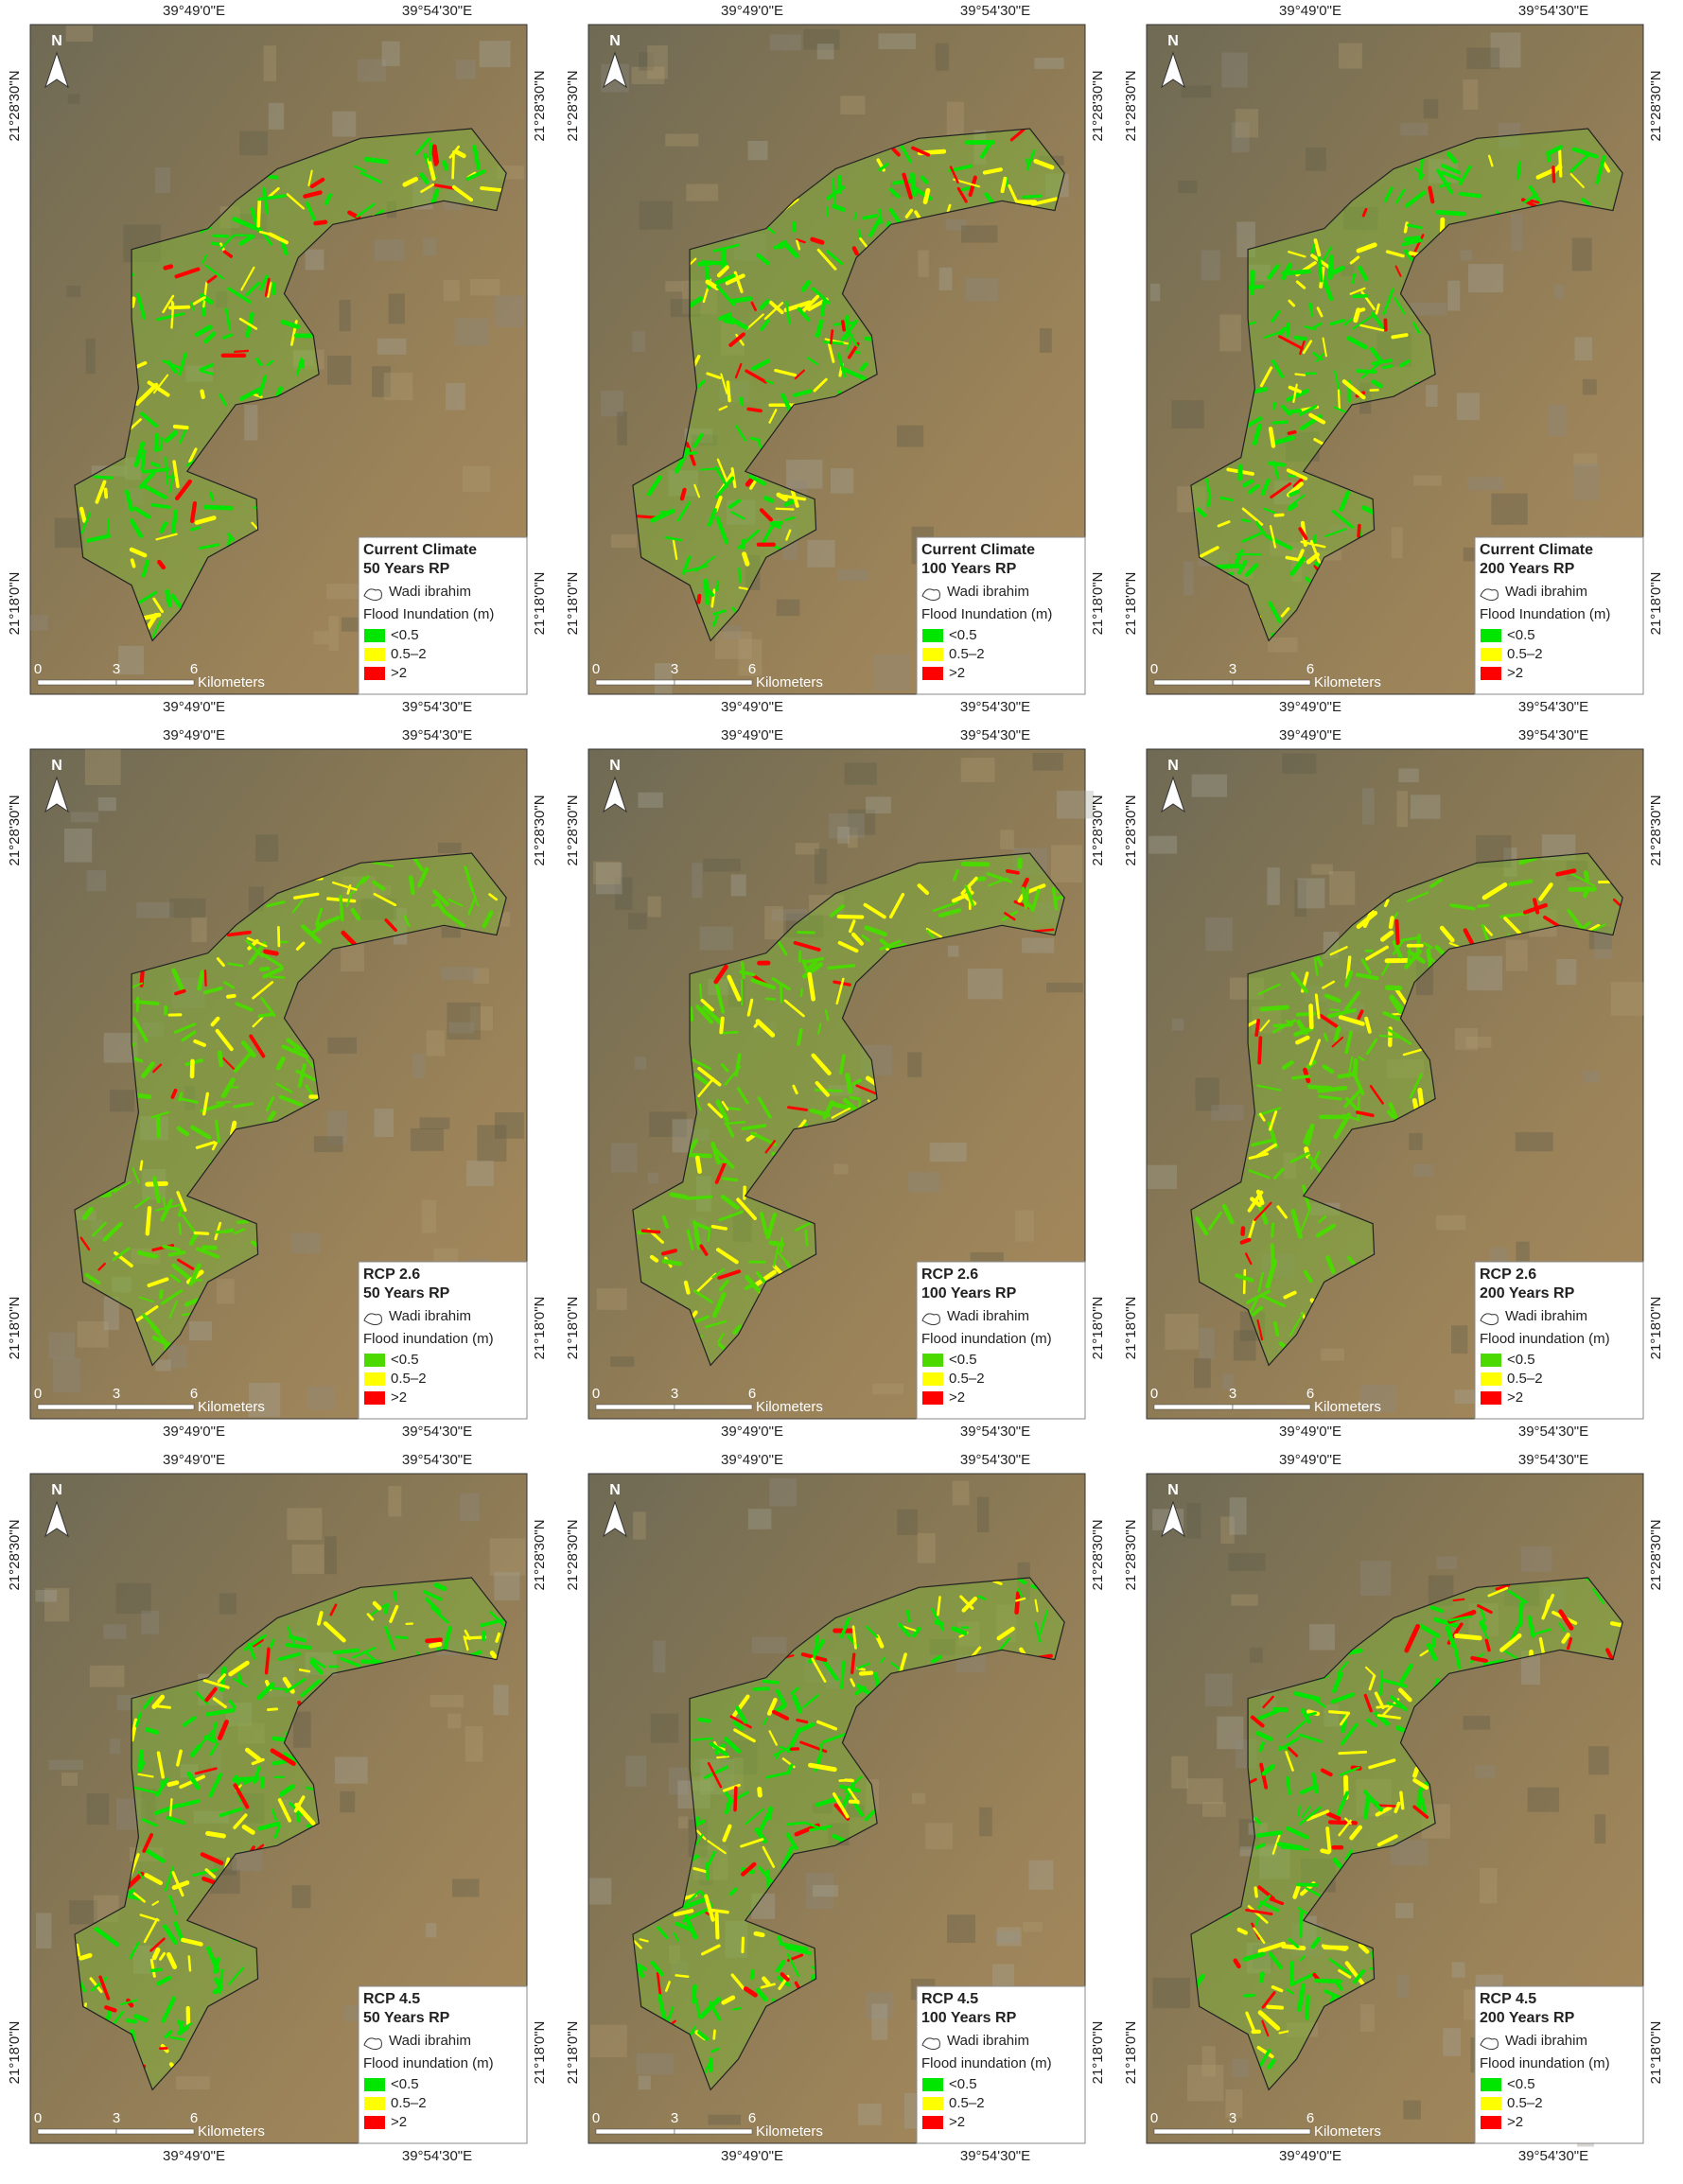 The image size is (1683, 2184). I want to click on legend-label: 0.5–2, so click(1525, 654).